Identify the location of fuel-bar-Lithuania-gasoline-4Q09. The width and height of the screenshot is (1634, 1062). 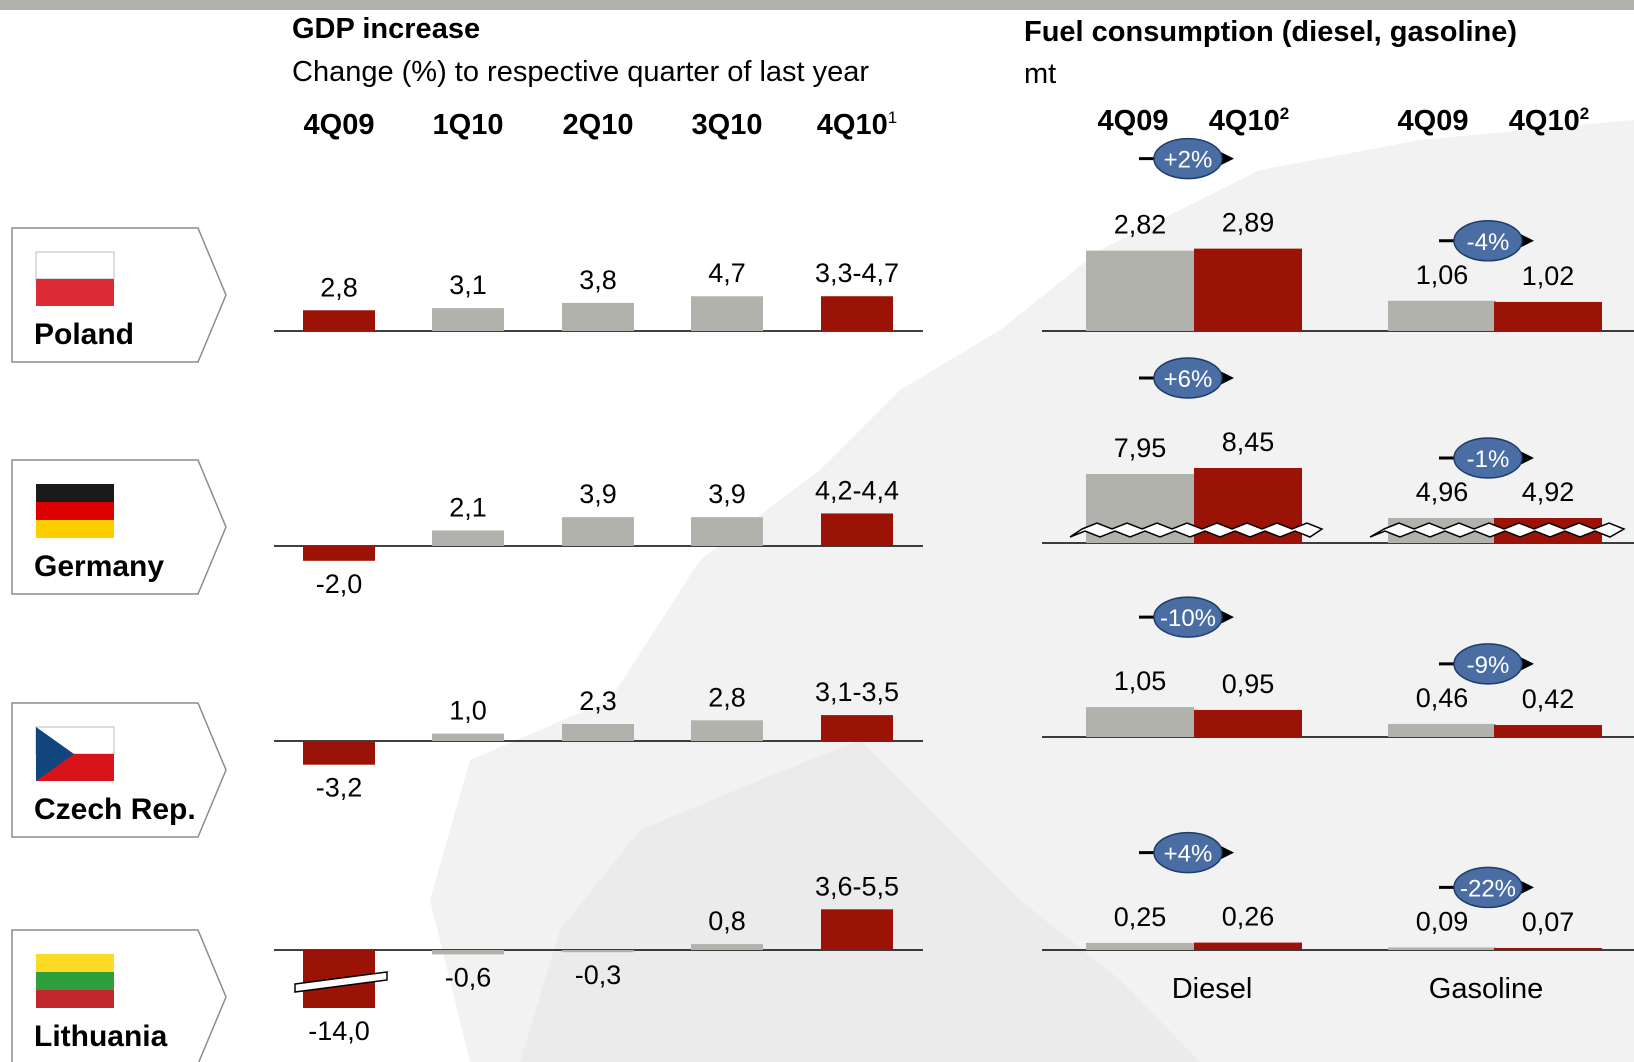
(1442, 948).